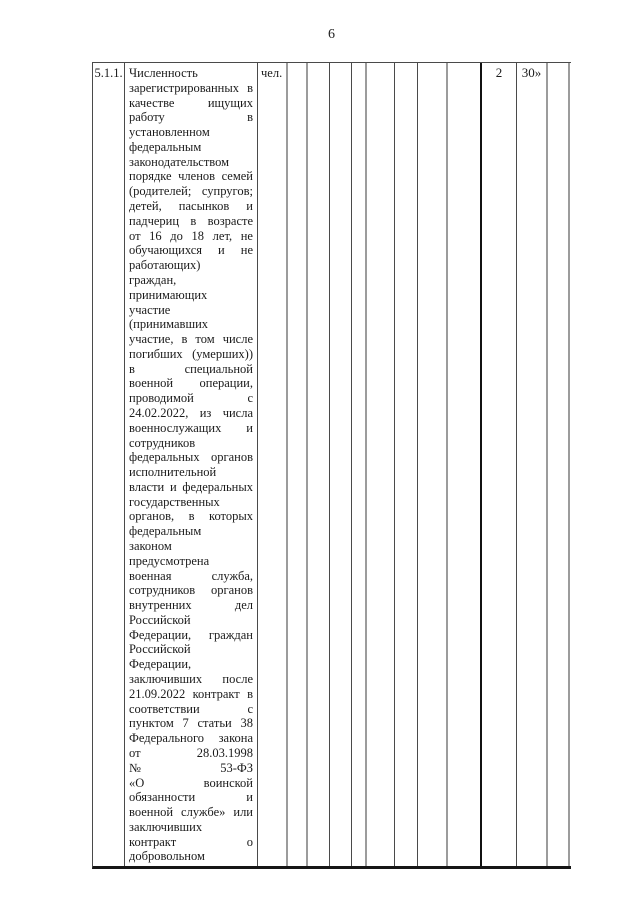 This screenshot has width=640, height=905. I want to click on indicator-text-line: Численность, so click(163, 73).